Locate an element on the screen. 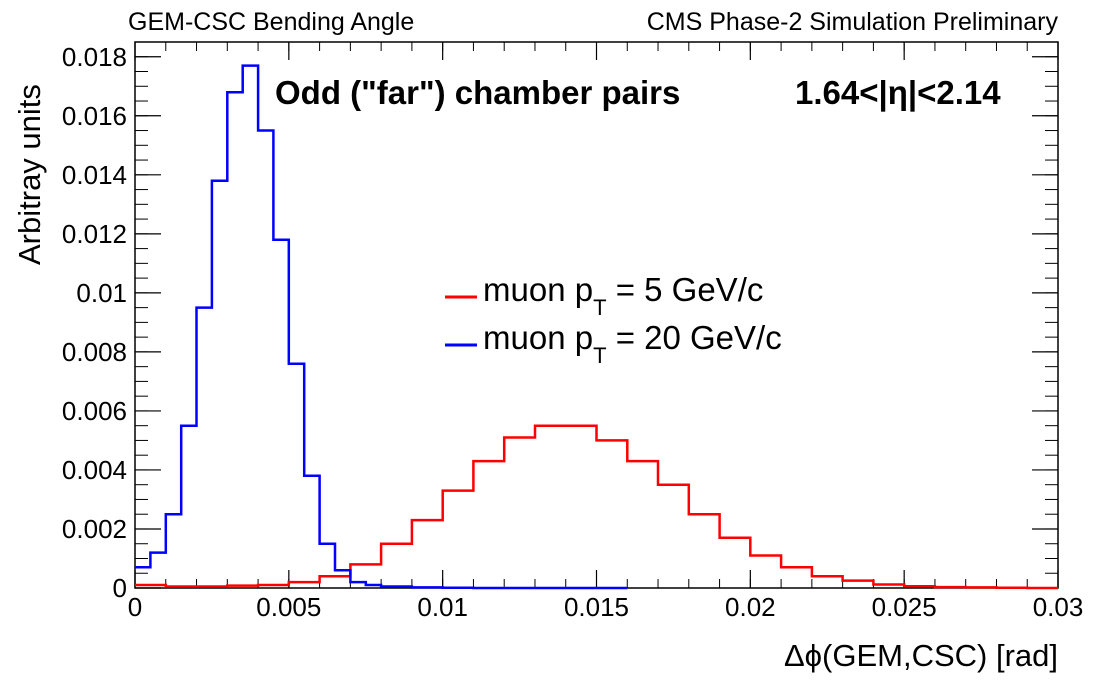 Image resolution: width=1104 pixels, height=684 pixels. annotation-right: 1.64<|η|<2.14 is located at coordinates (898, 92).